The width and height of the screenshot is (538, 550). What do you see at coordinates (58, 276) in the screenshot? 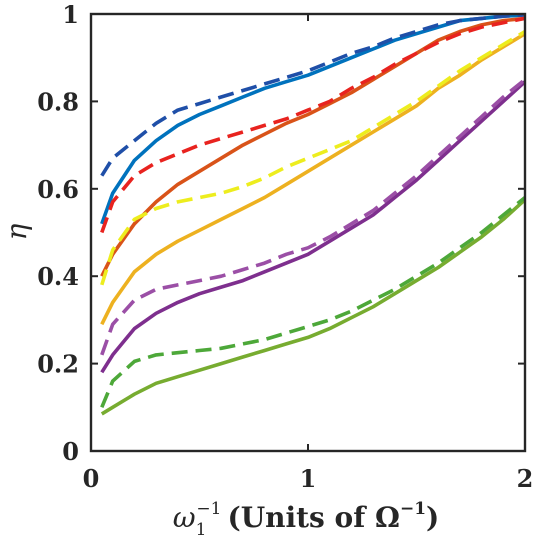
I see `y-tick-label: 0.4` at bounding box center [58, 276].